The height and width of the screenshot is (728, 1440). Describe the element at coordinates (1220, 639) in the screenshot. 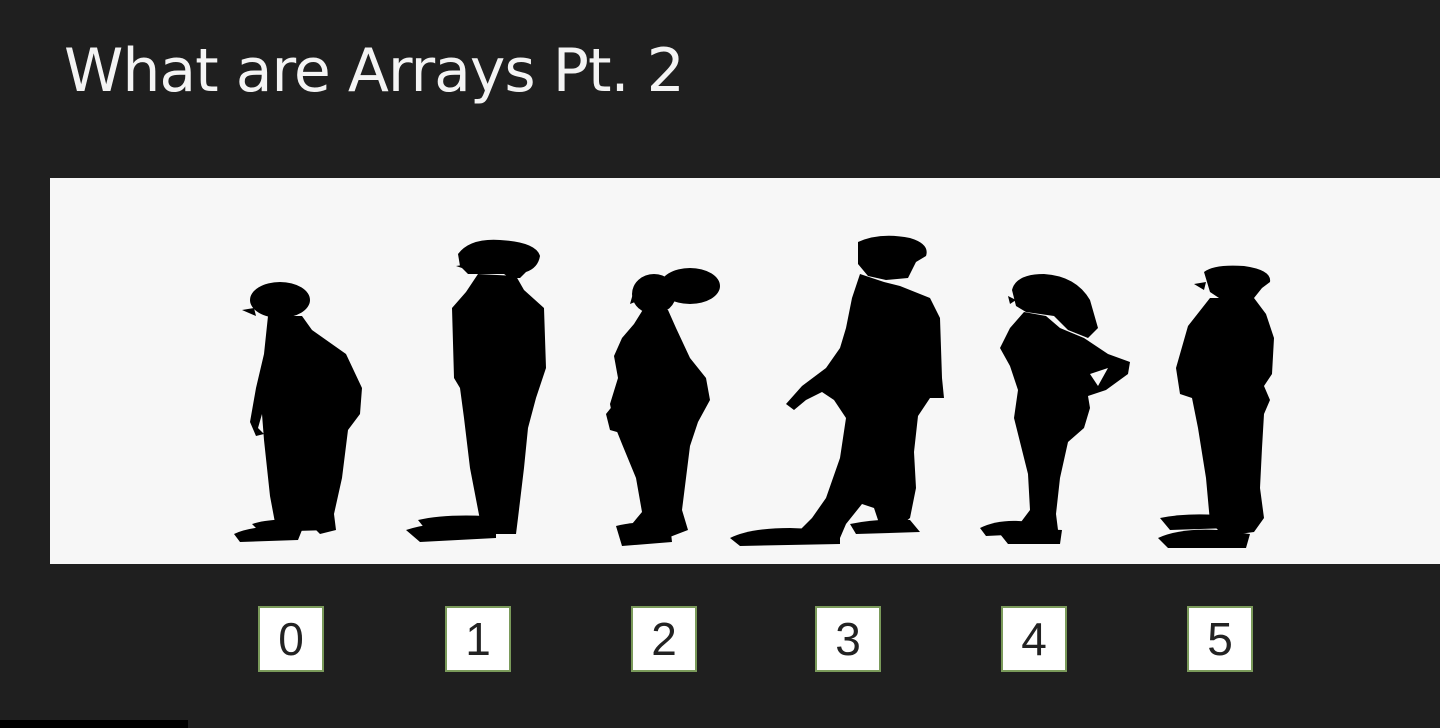

I see `array-index-5: 5` at that location.